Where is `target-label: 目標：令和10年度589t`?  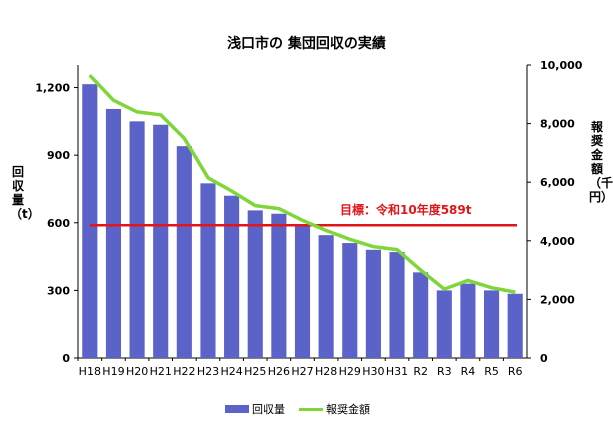 target-label: 目標：令和10年度589t is located at coordinates (406, 209).